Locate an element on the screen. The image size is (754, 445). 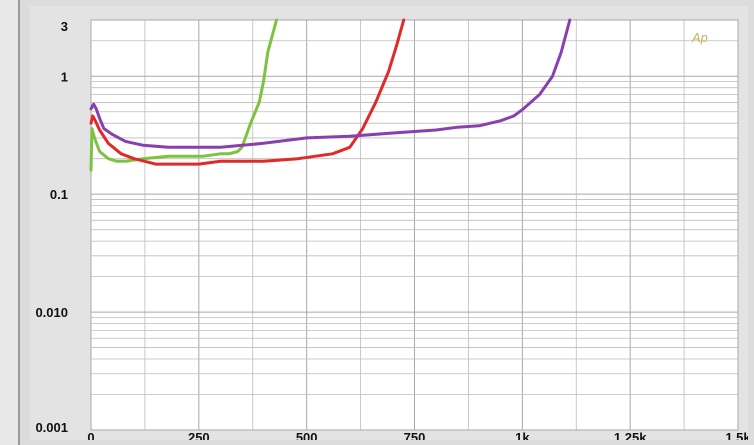
x-tick-label: 500 is located at coordinates (307, 435).